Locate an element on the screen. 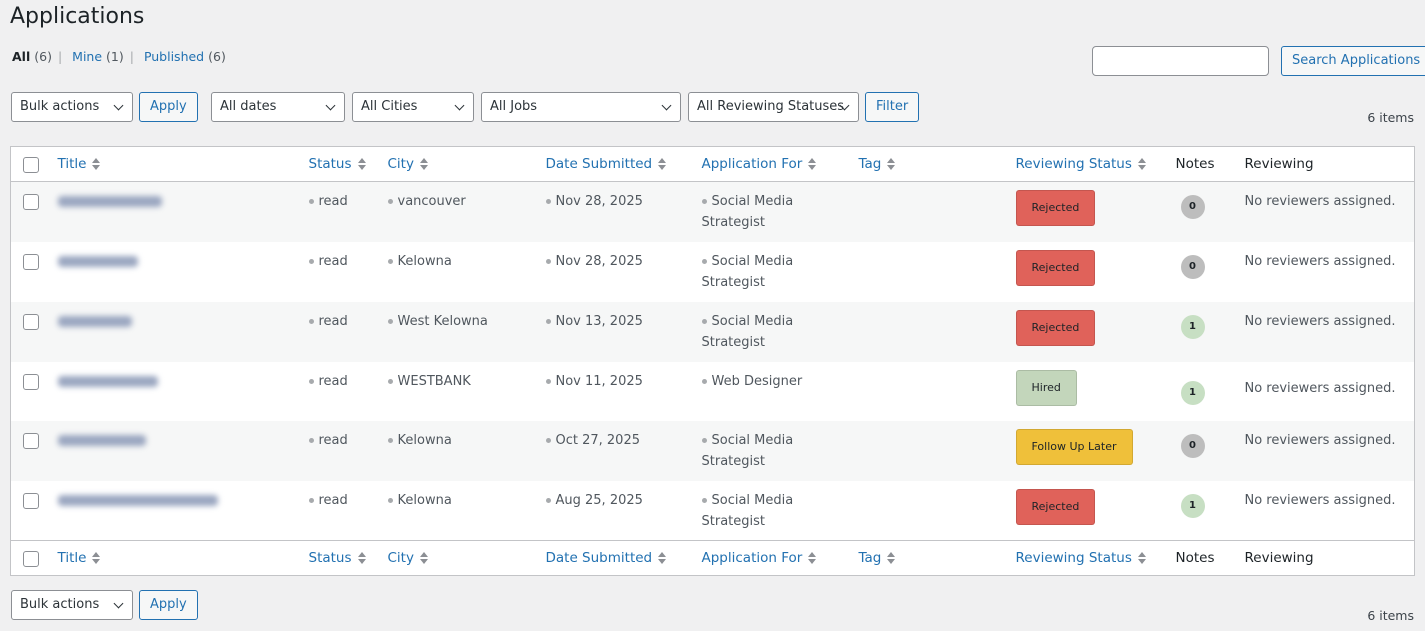  view-count: (6) is located at coordinates (217, 56).